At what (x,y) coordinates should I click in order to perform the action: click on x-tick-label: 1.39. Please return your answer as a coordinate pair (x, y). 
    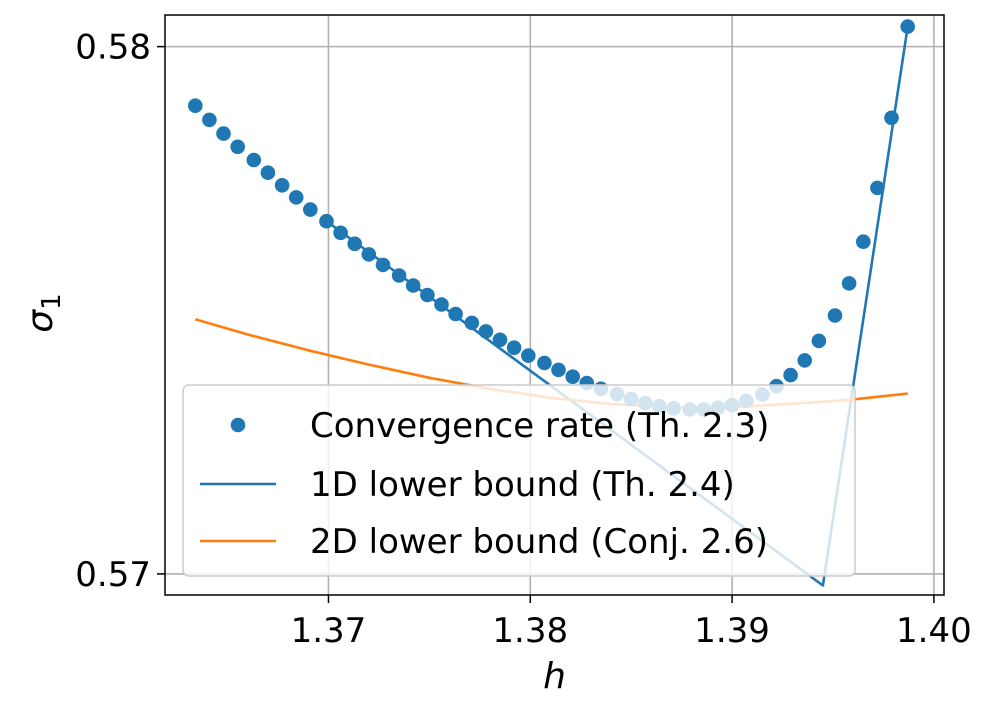
    Looking at the image, I should click on (732, 631).